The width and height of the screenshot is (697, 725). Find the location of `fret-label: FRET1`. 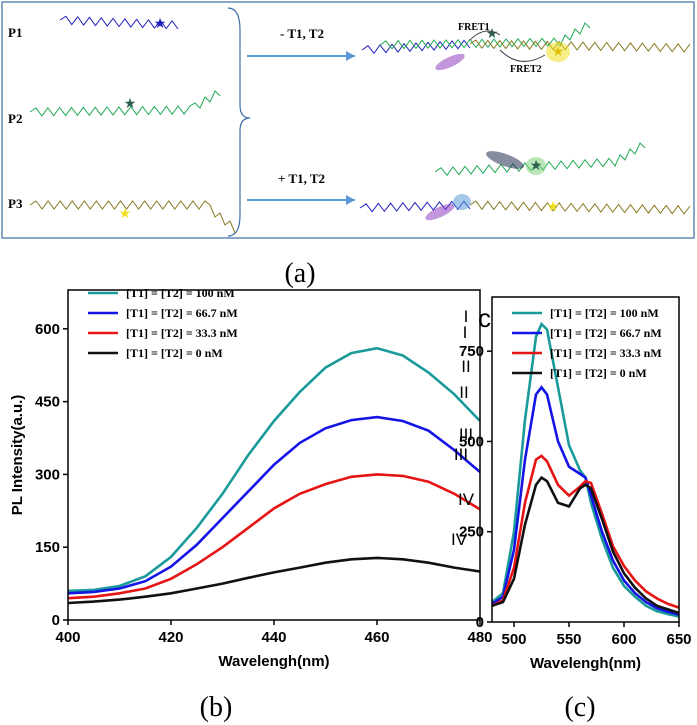

fret-label: FRET1 is located at coordinates (474, 27).